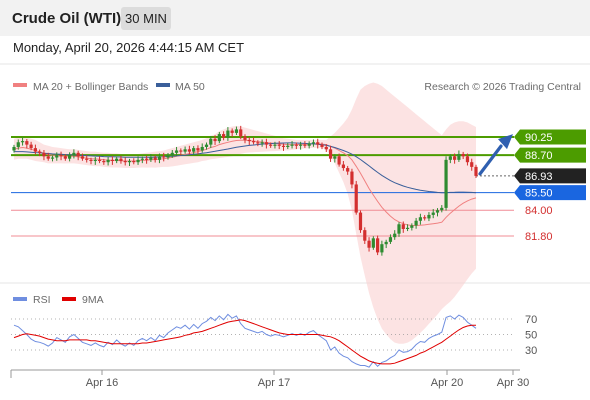  I want to click on ma50-line, so click(245, 168).